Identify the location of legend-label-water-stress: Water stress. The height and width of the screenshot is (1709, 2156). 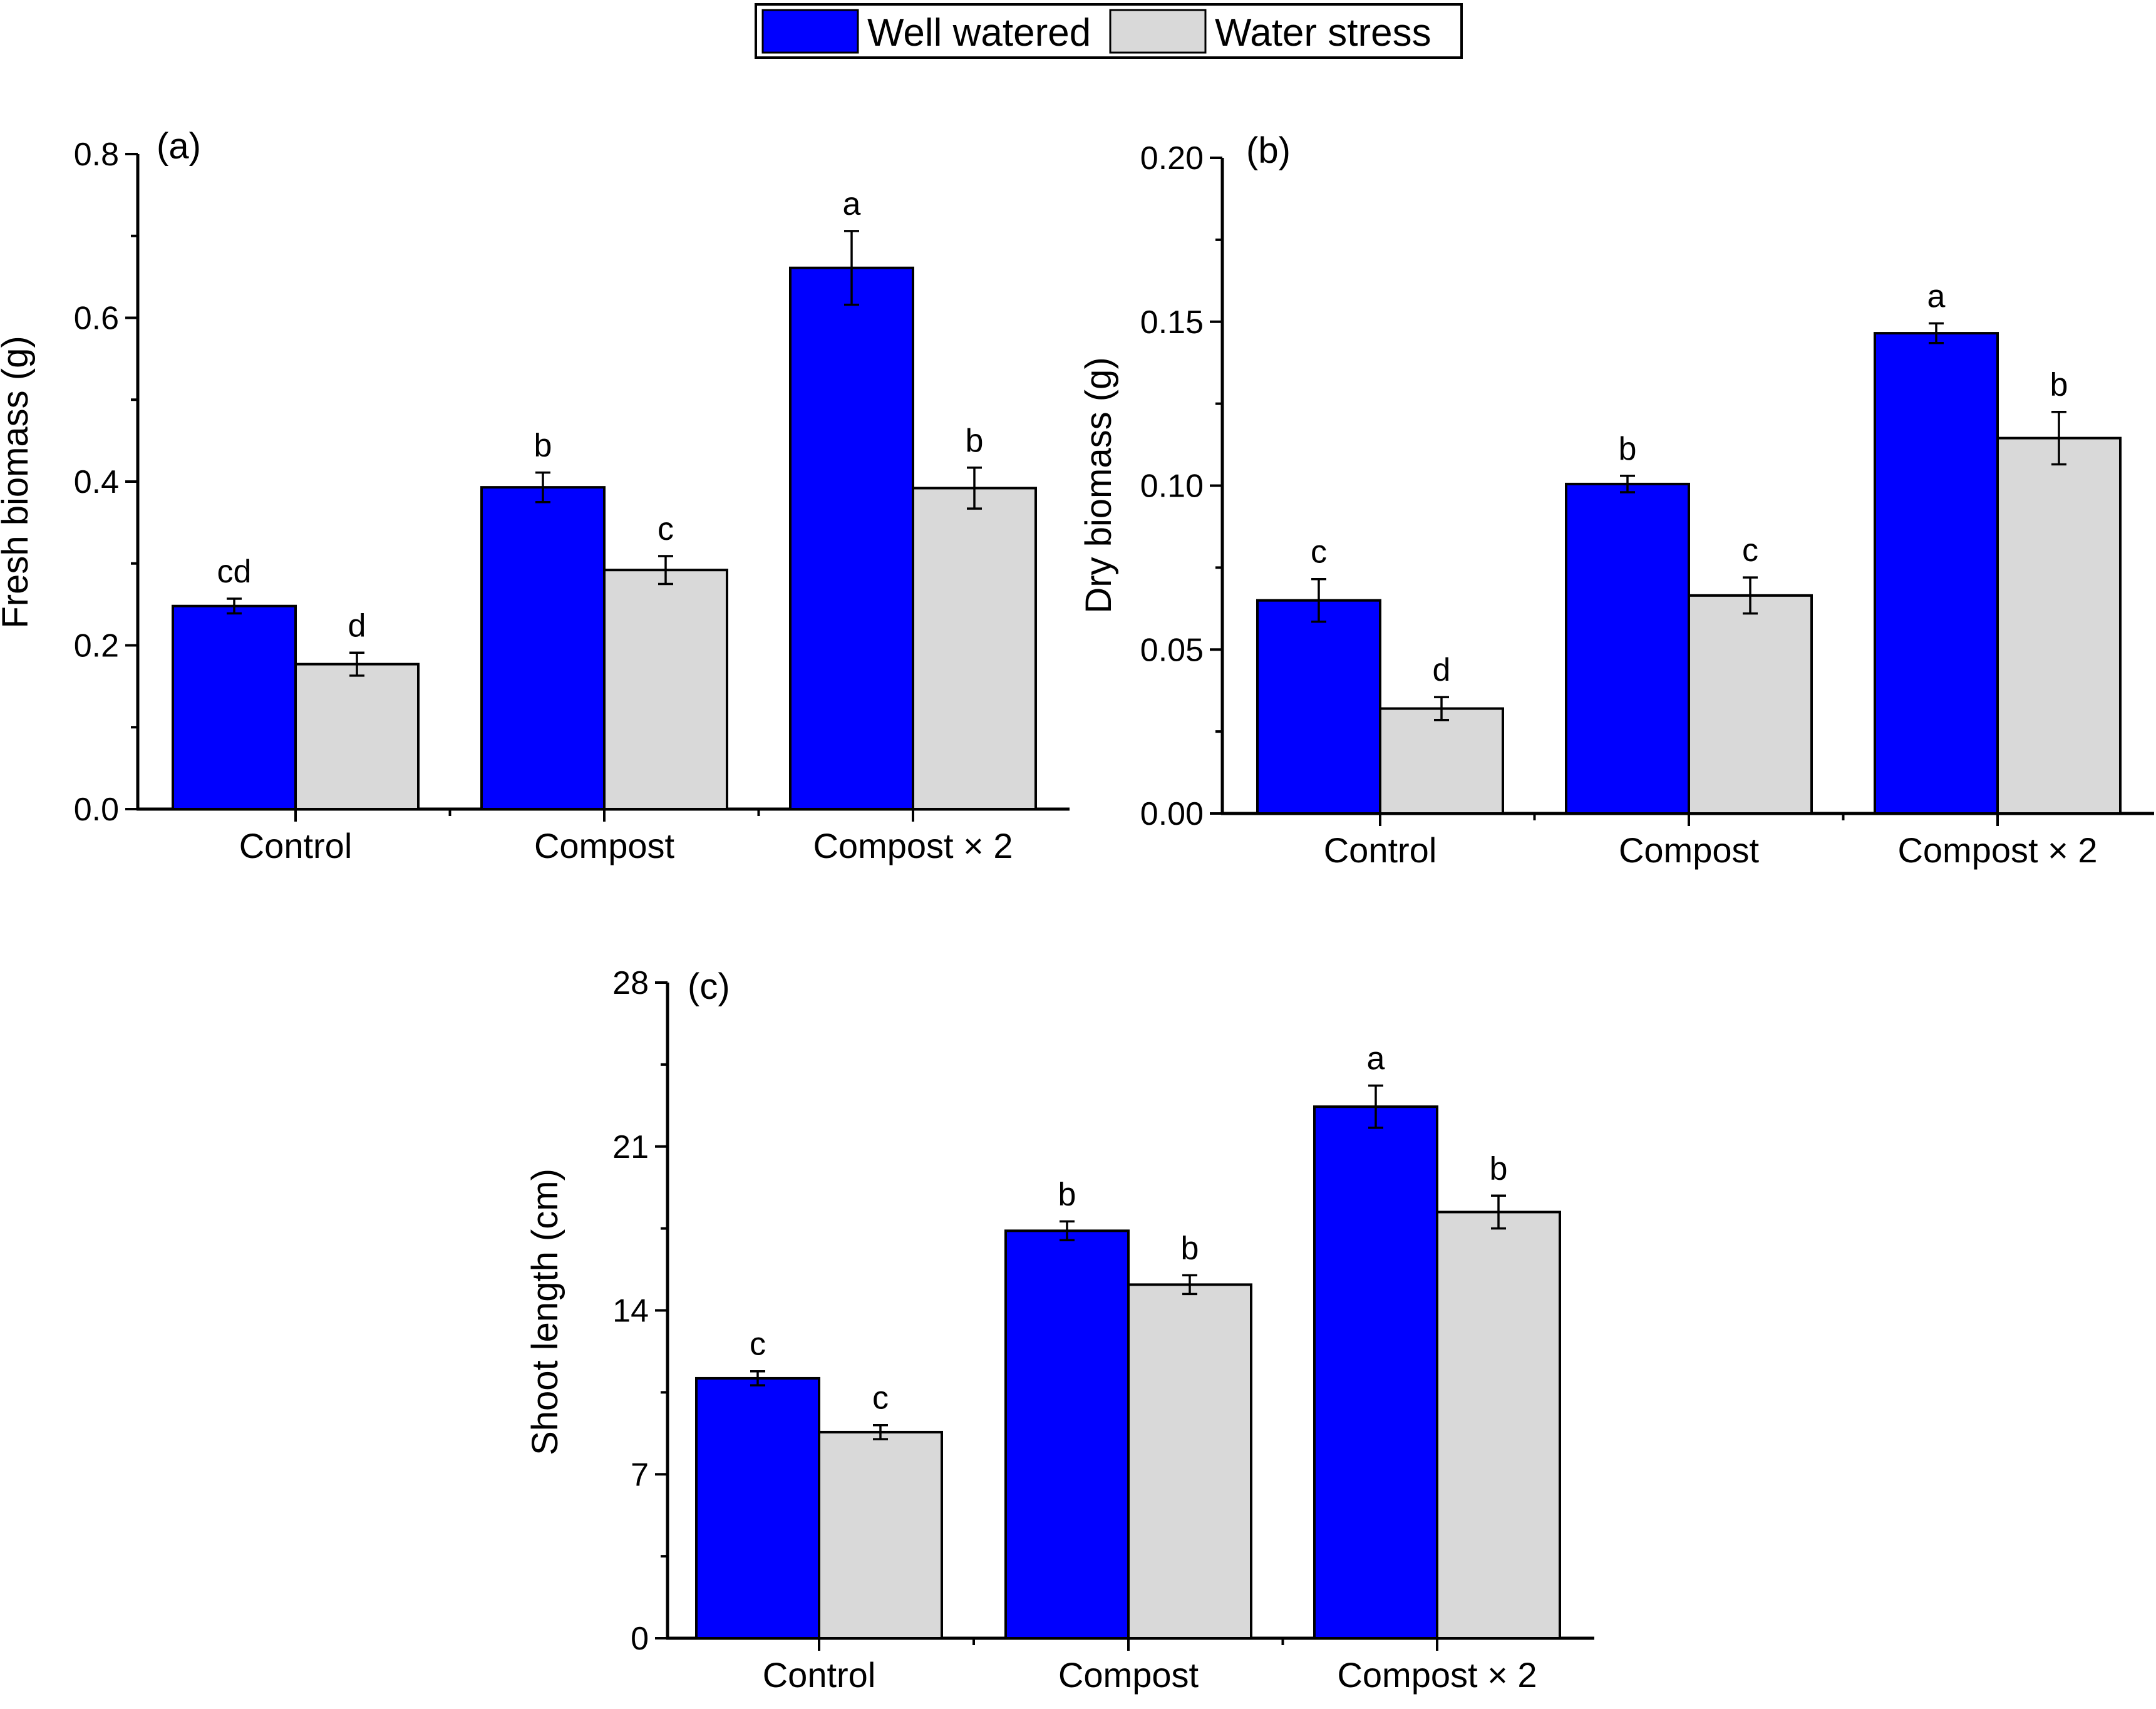
(1323, 32).